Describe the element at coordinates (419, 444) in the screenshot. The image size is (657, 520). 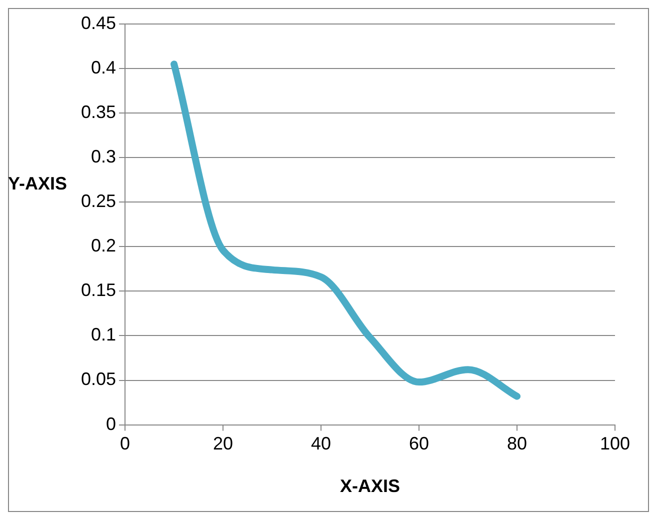
I see `x-tick-label: 60` at that location.